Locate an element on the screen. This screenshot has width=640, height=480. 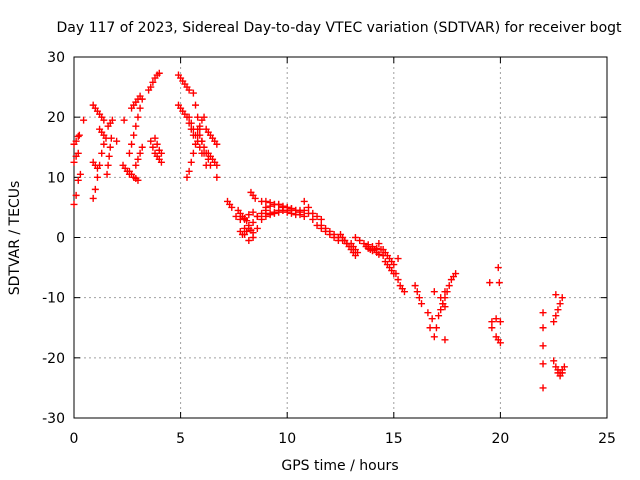
series-t40 is located at coordinates (312, 210).